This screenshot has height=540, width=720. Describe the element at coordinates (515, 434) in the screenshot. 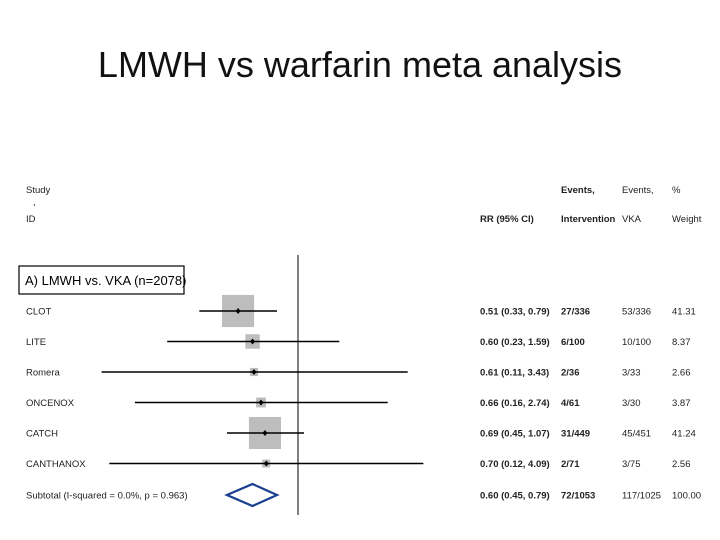

I see `rr-ci-catch: 0.69 (0.45, 1.07)` at that location.